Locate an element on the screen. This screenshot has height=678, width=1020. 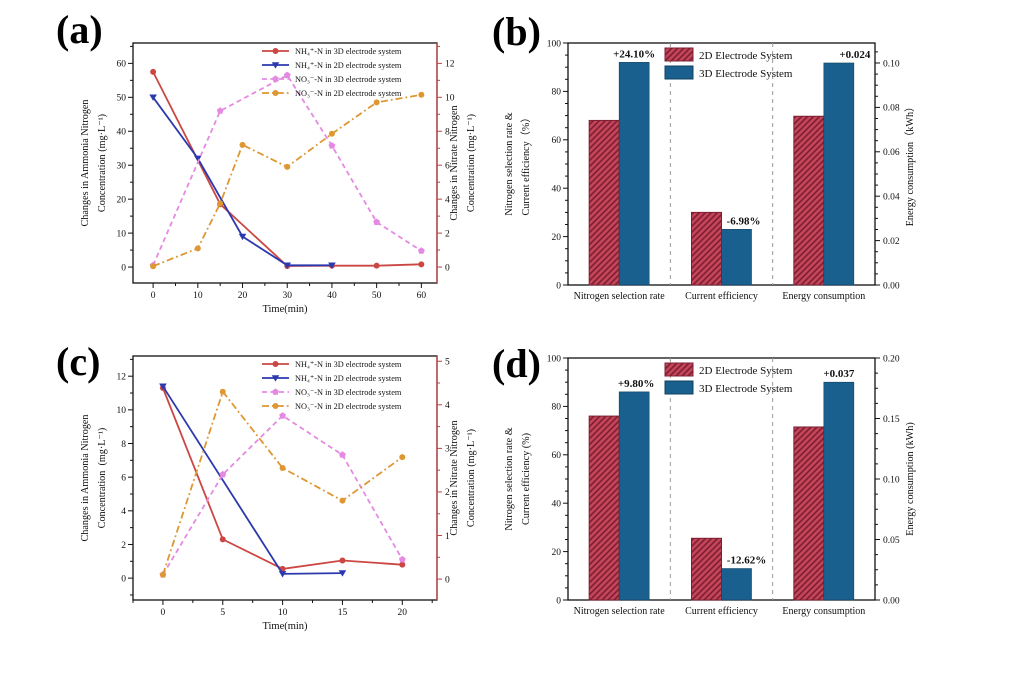
left-axis-title: Nitrogen selection rate & is located at coordinates (509, 478).